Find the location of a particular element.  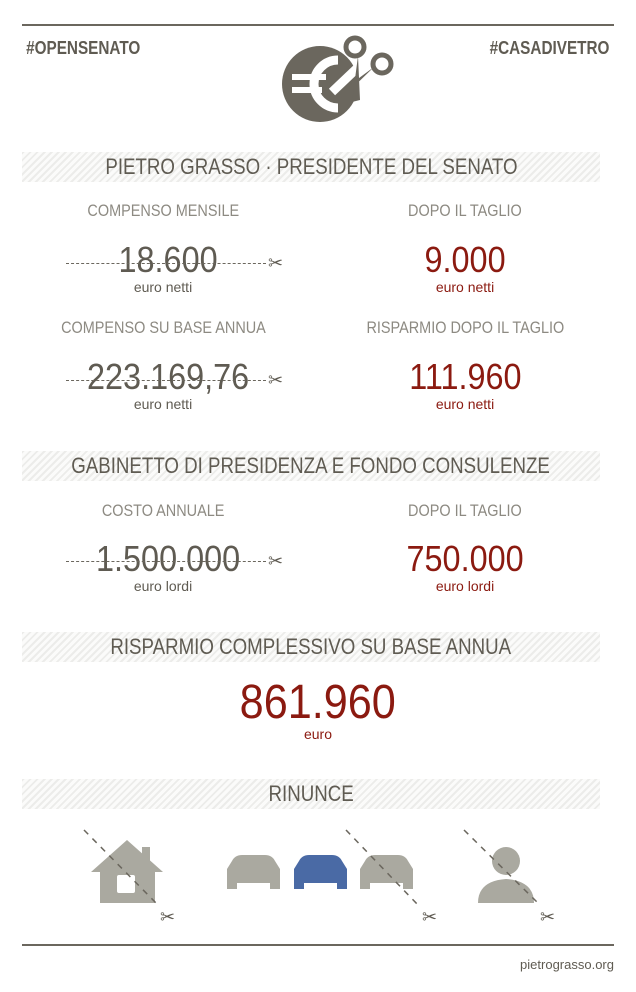

total-value: 861.960 is located at coordinates (318, 702).